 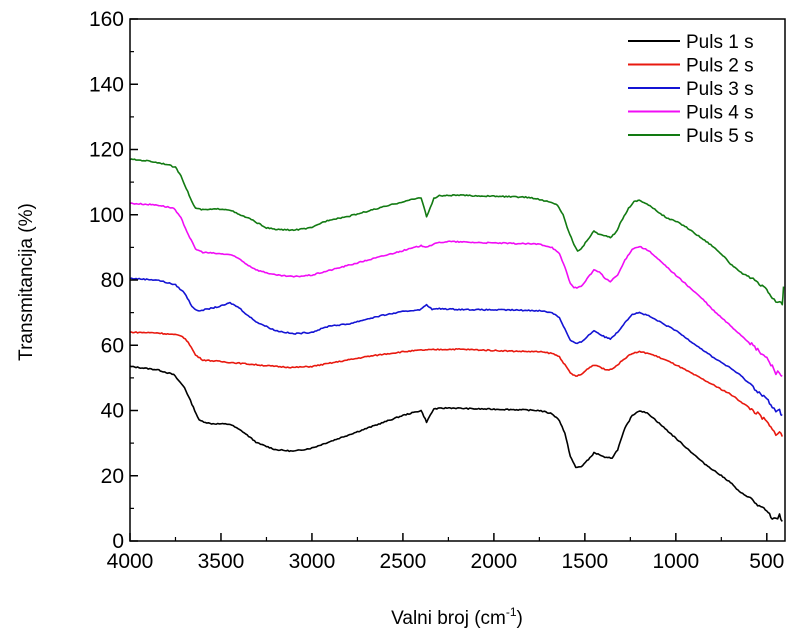 I want to click on x-tick-label: 2500, so click(x=403, y=561).